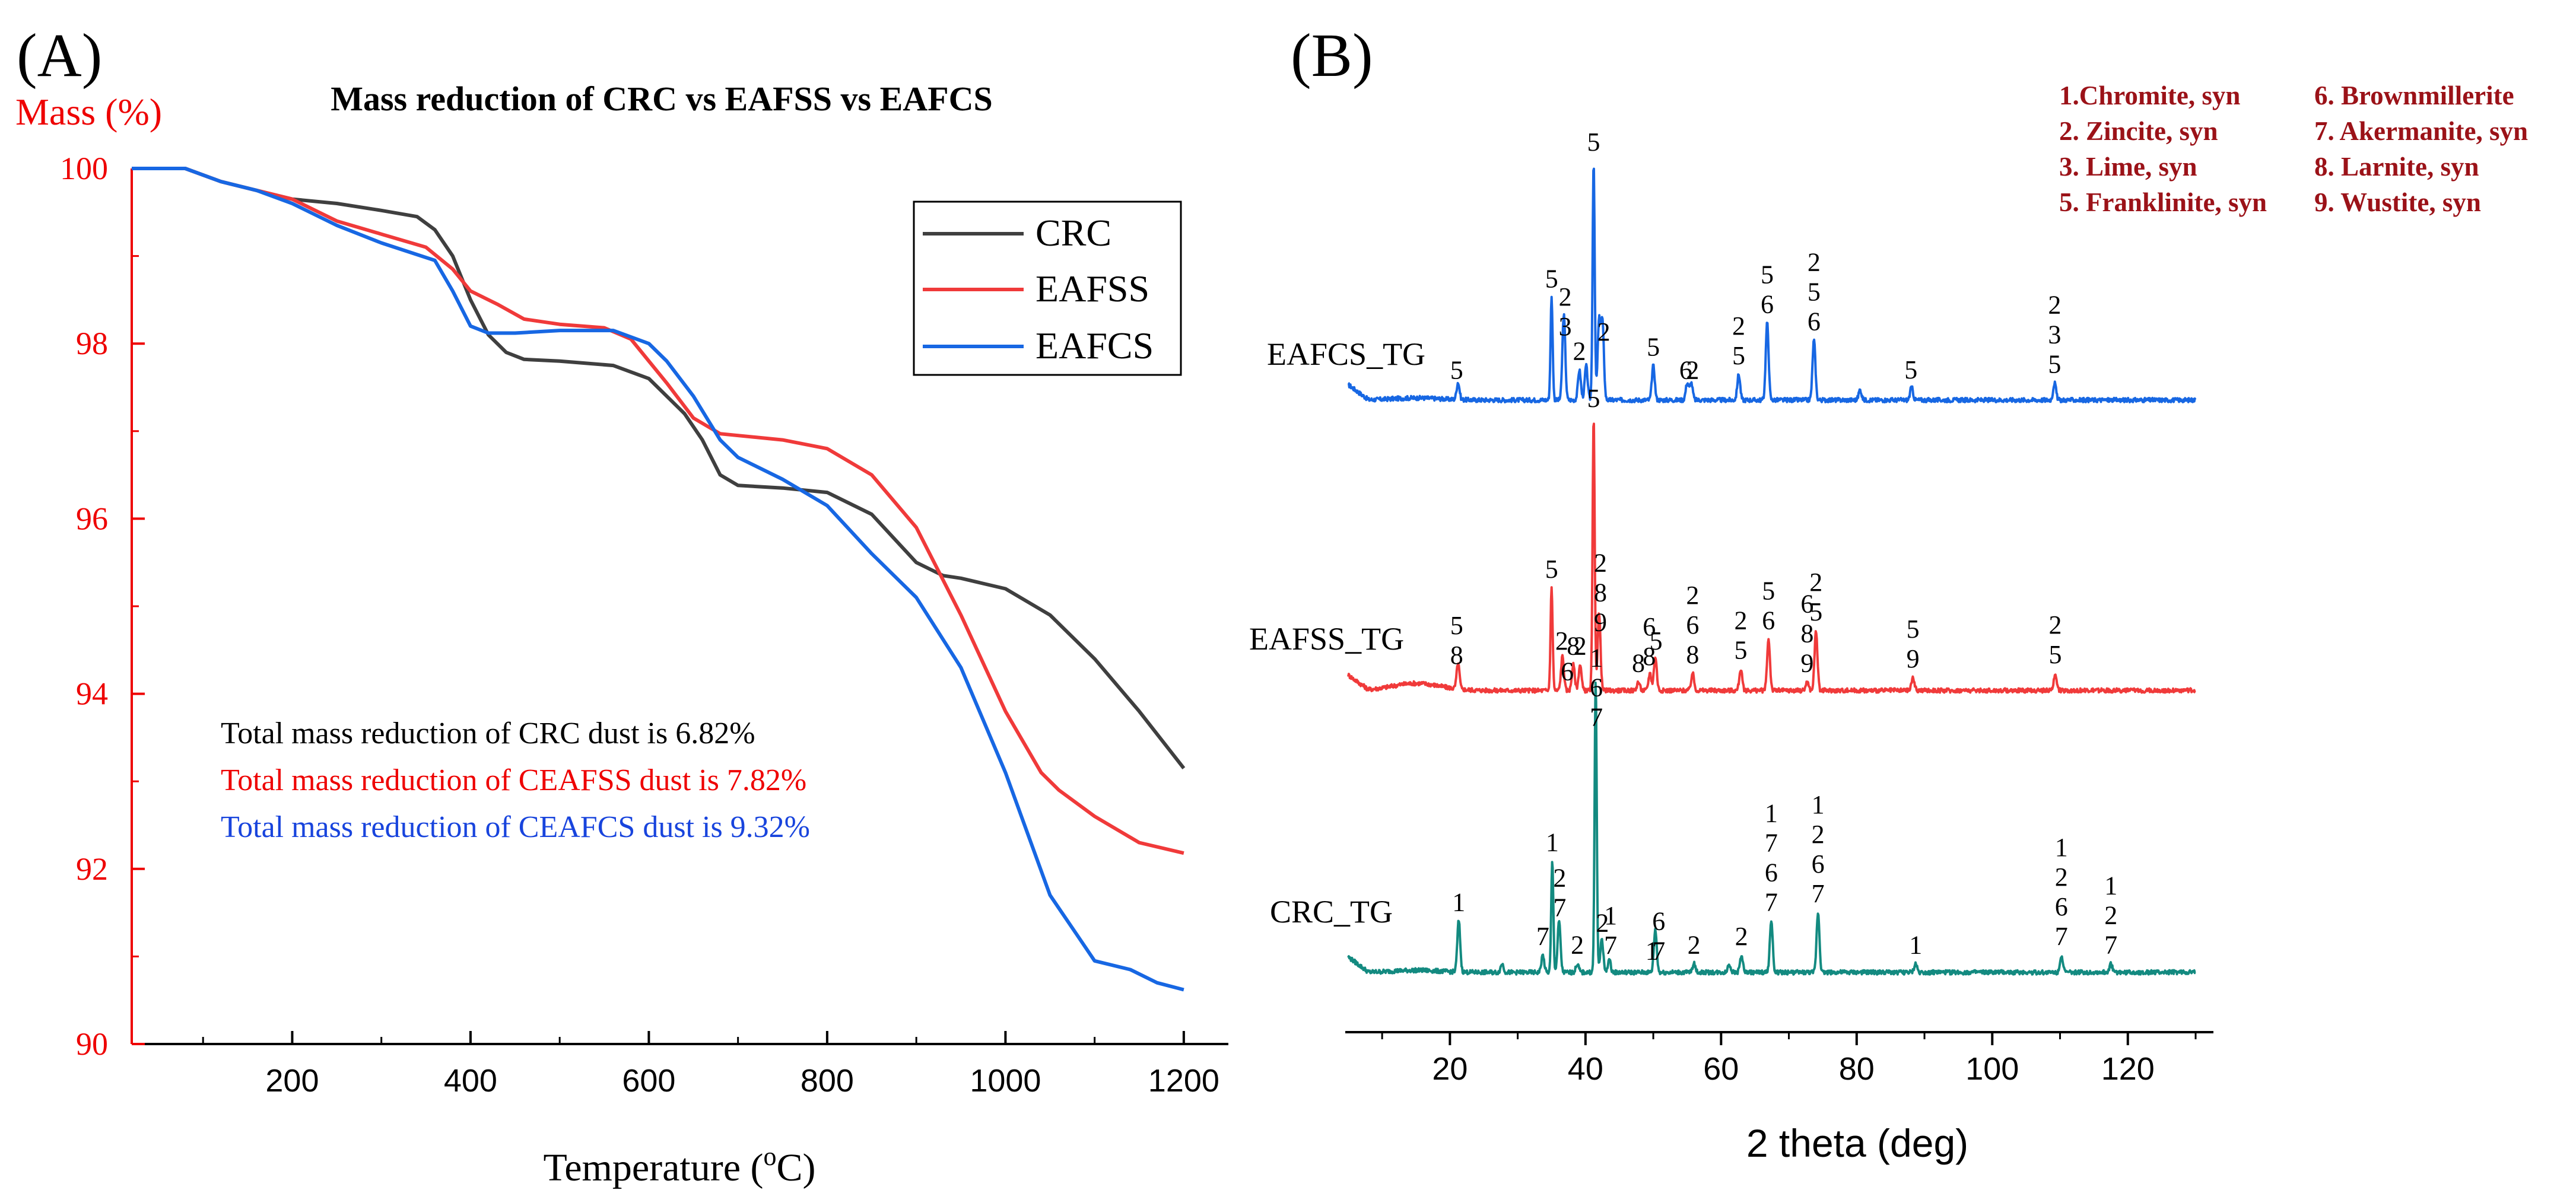  What do you see at coordinates (1721, 1069) in the screenshot?
I see `chart-b-xtick-label: 60` at bounding box center [1721, 1069].